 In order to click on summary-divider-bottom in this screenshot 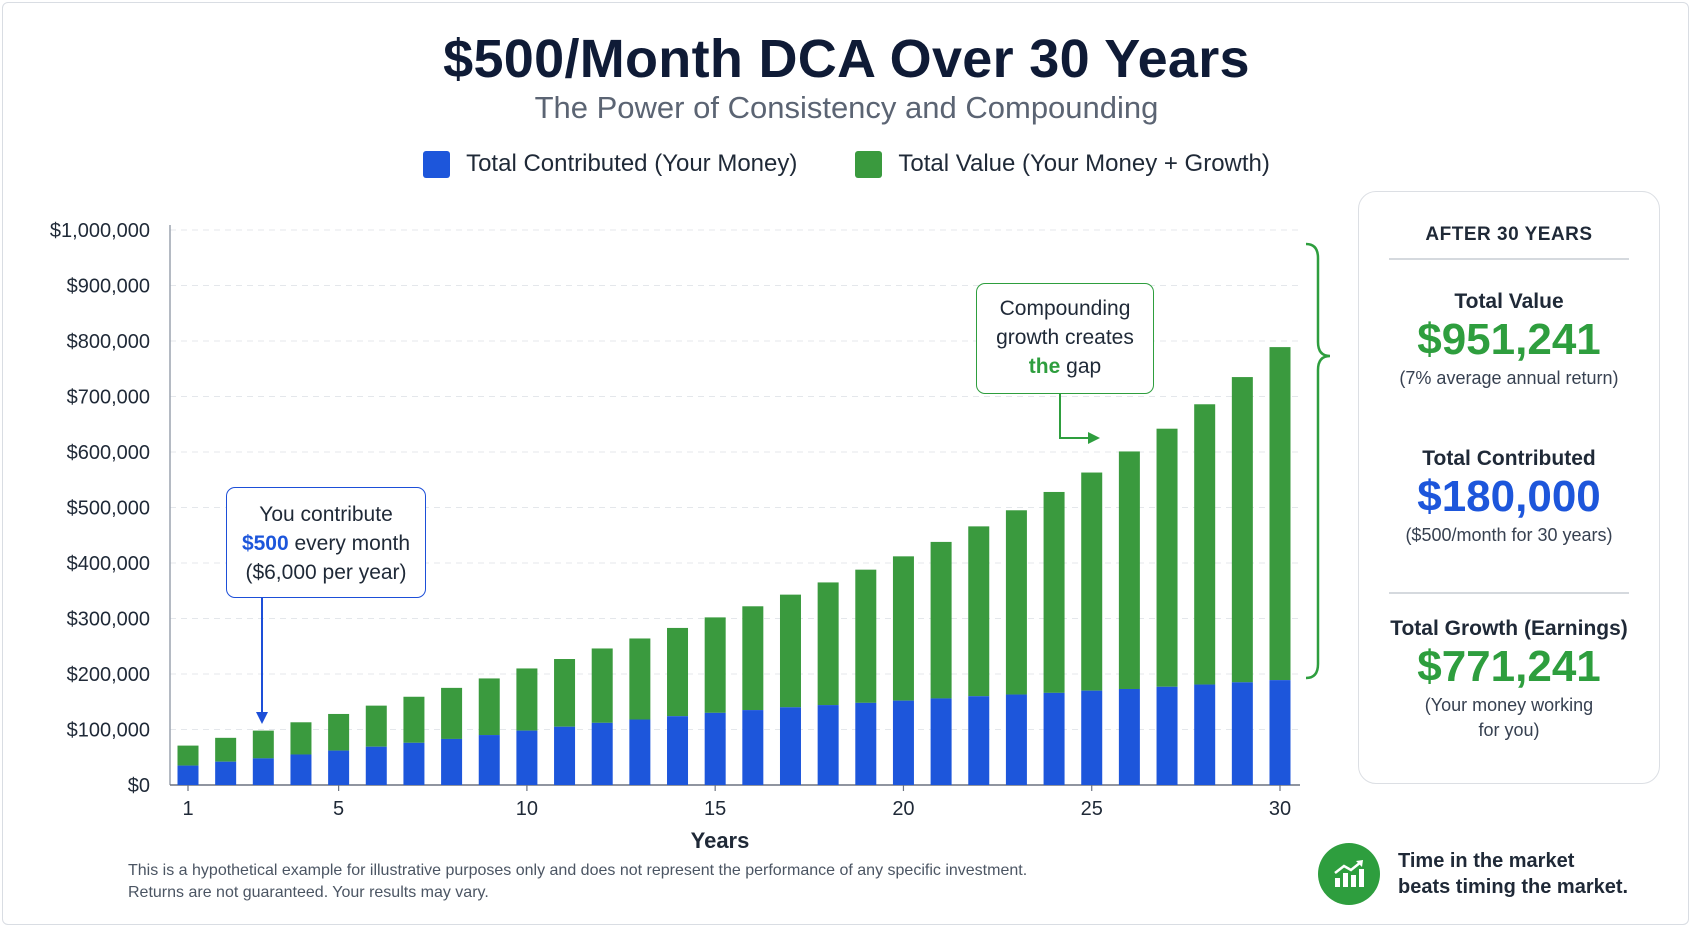, I will do `click(1509, 593)`.